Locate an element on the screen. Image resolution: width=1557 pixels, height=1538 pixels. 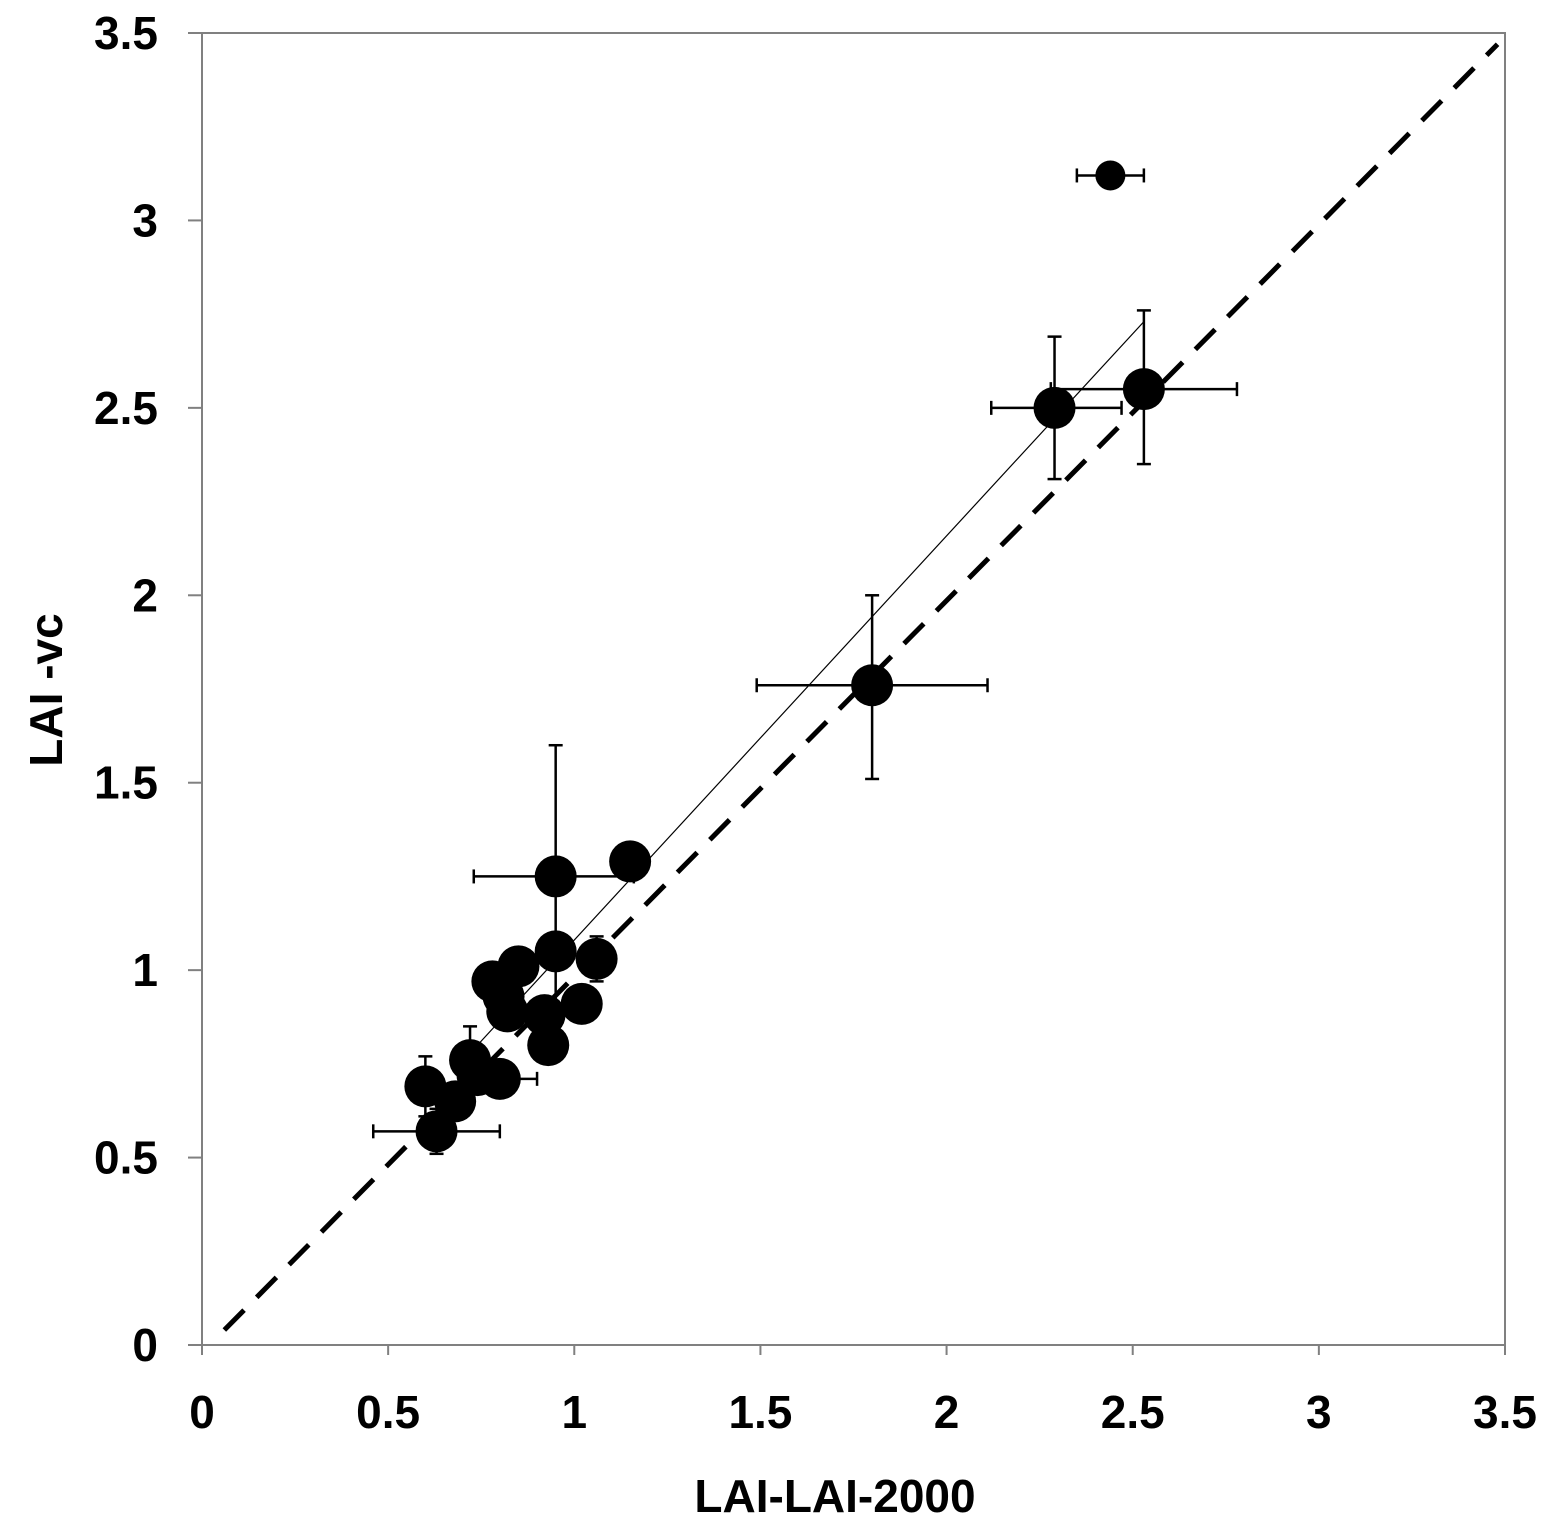
x-tick-label: 1.5 is located at coordinates (760, 1412).